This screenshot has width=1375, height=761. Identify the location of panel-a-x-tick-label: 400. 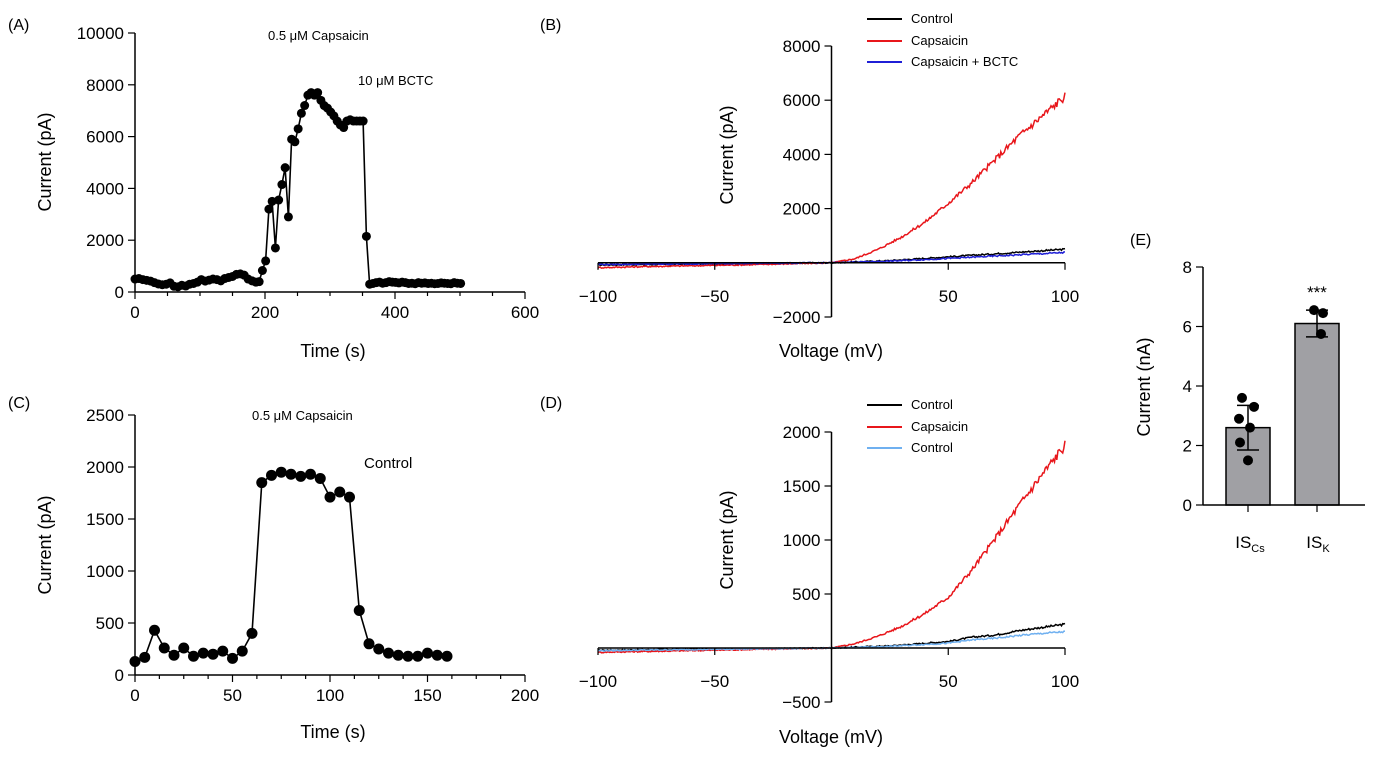
(395, 312).